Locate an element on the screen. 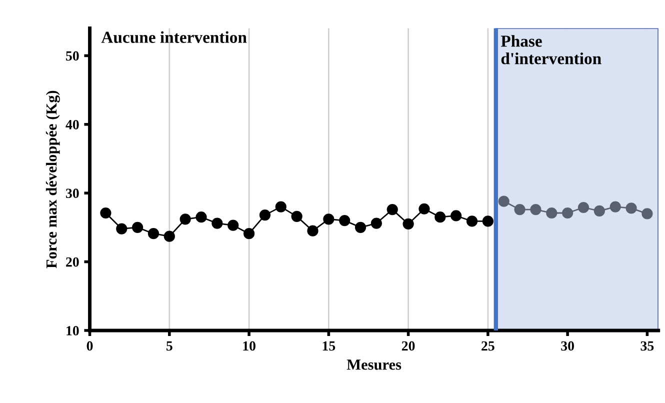  y-tick-label: 20 is located at coordinates (72, 262).